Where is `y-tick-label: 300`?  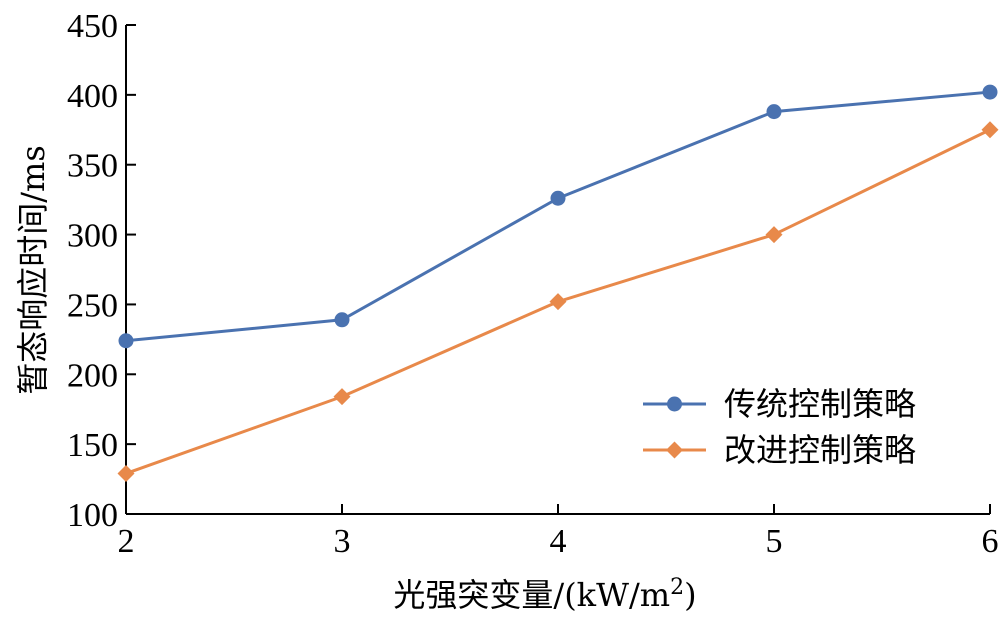 y-tick-label: 300 is located at coordinates (92, 236).